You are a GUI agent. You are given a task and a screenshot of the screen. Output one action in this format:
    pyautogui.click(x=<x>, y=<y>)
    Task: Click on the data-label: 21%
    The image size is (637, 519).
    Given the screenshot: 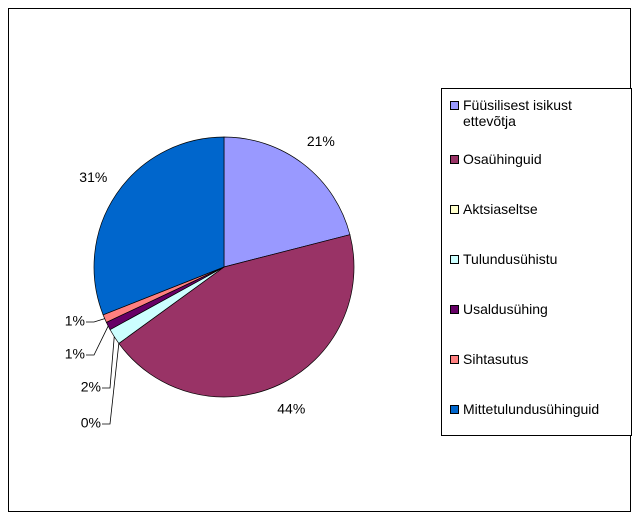 What is the action you would take?
    pyautogui.click(x=321, y=141)
    